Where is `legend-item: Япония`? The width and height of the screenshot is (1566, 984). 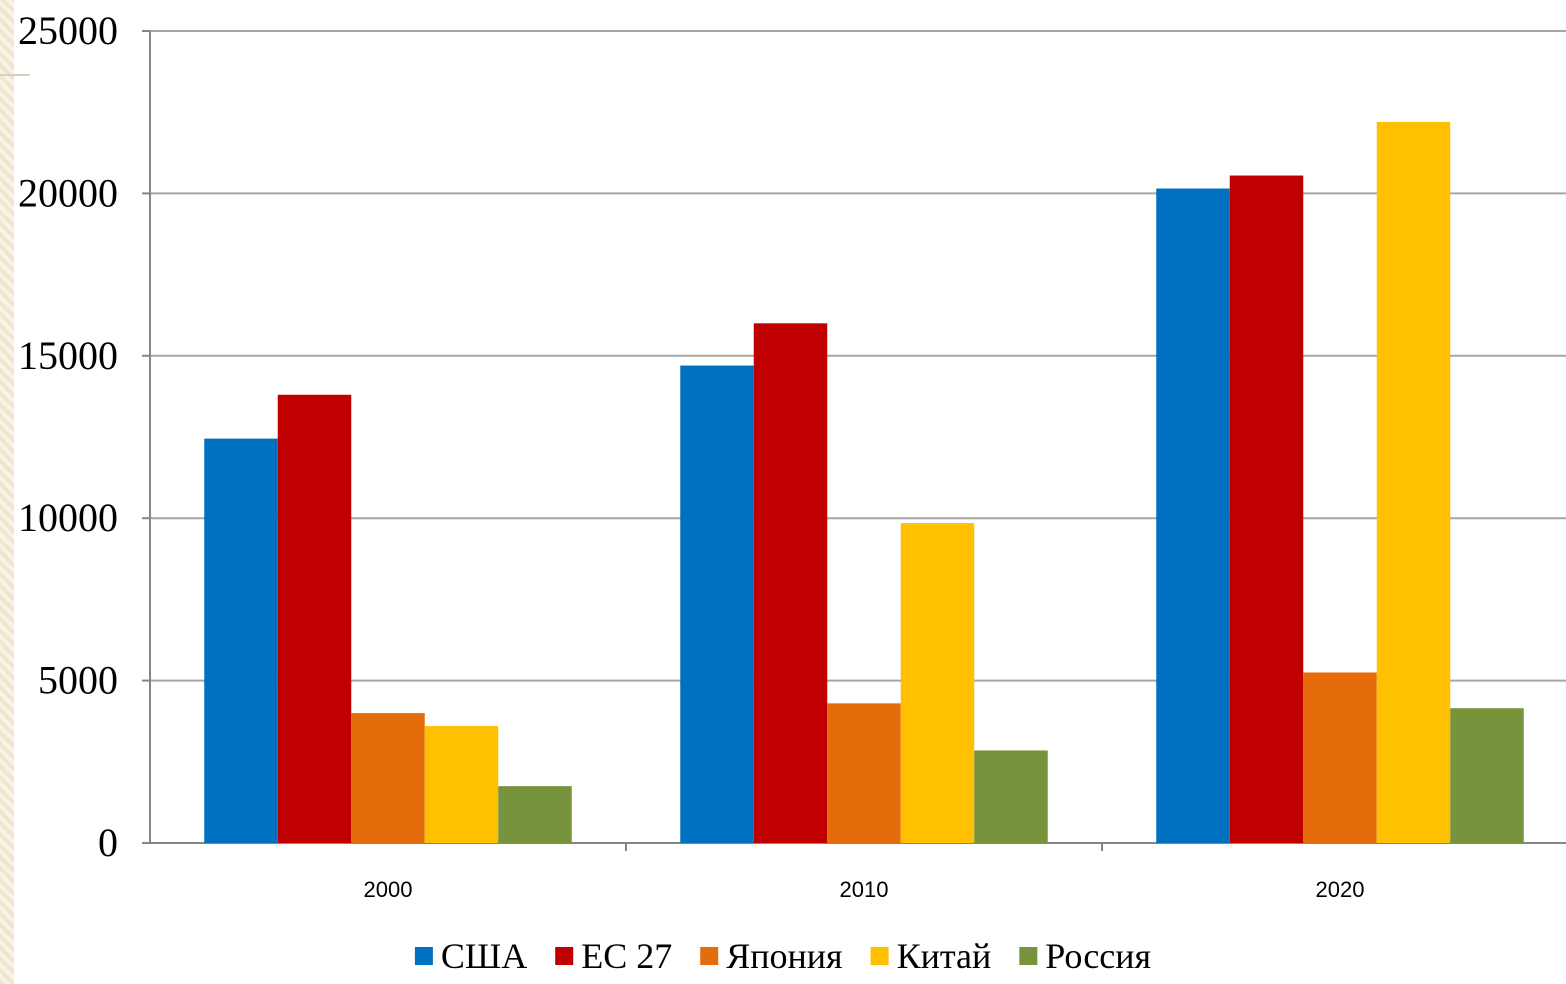 legend-item: Япония is located at coordinates (771, 956).